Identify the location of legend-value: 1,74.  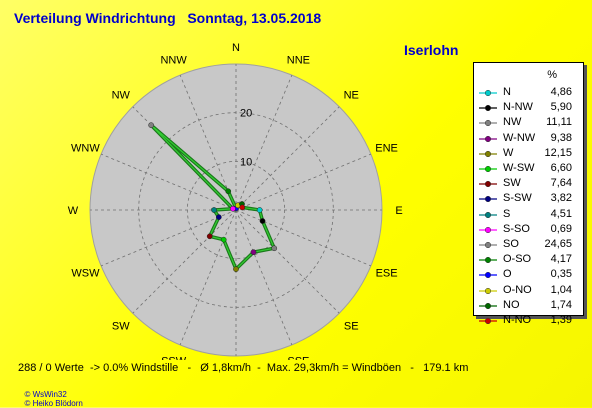
(561, 304).